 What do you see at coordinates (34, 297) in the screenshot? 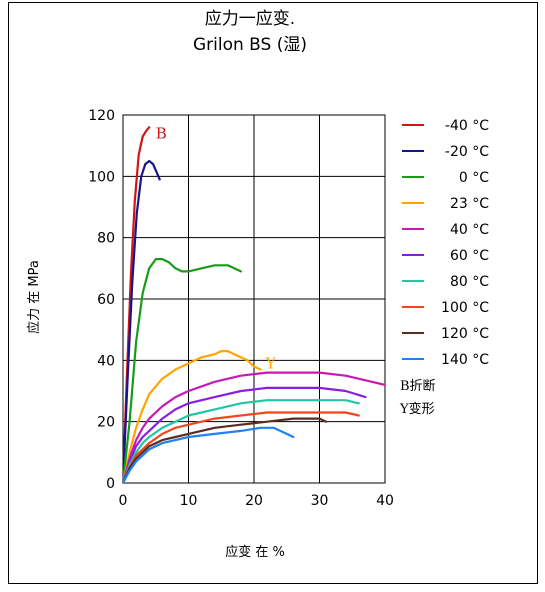
I see `y-axis-label: 应力 在 MPa` at bounding box center [34, 297].